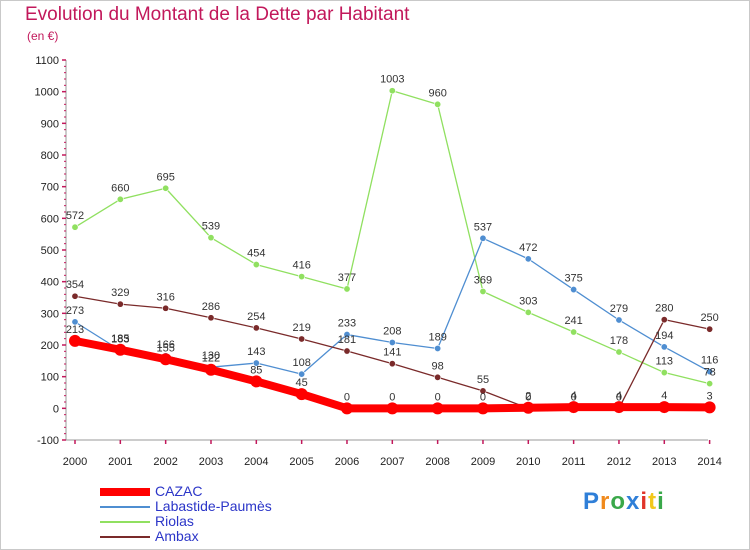  I want to click on y-tick-label: 200, so click(50, 346).